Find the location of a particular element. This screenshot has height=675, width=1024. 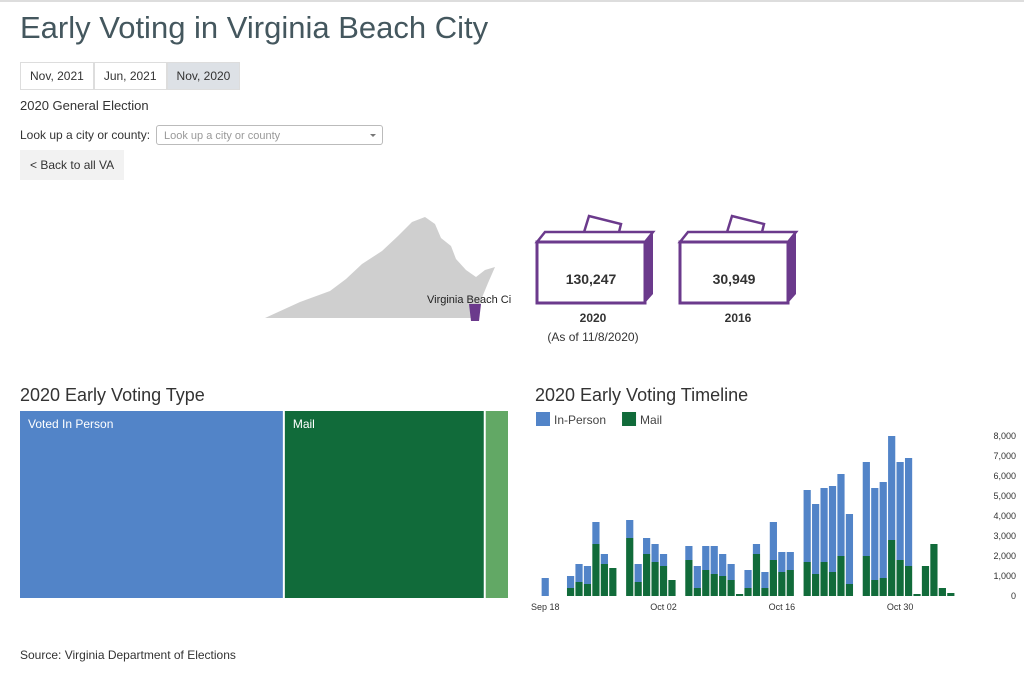

back-button: < Back to all VA is located at coordinates (72, 165).